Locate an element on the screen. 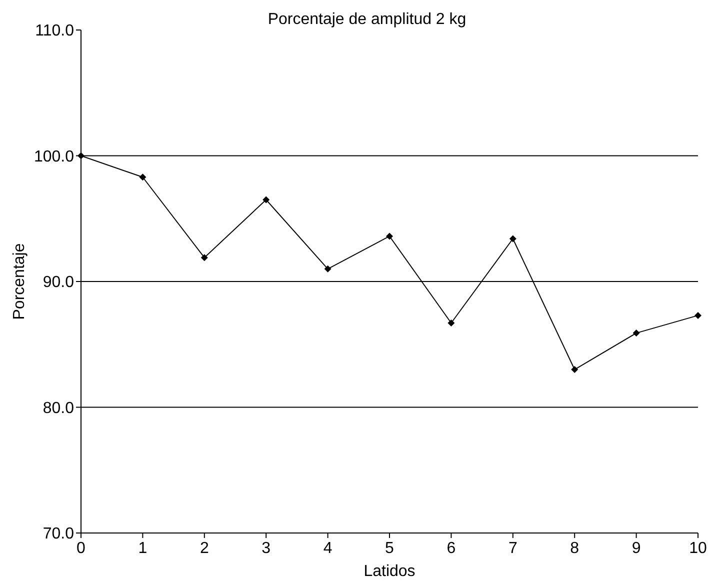 The height and width of the screenshot is (583, 723). x-tick-label: 5 is located at coordinates (389, 548).